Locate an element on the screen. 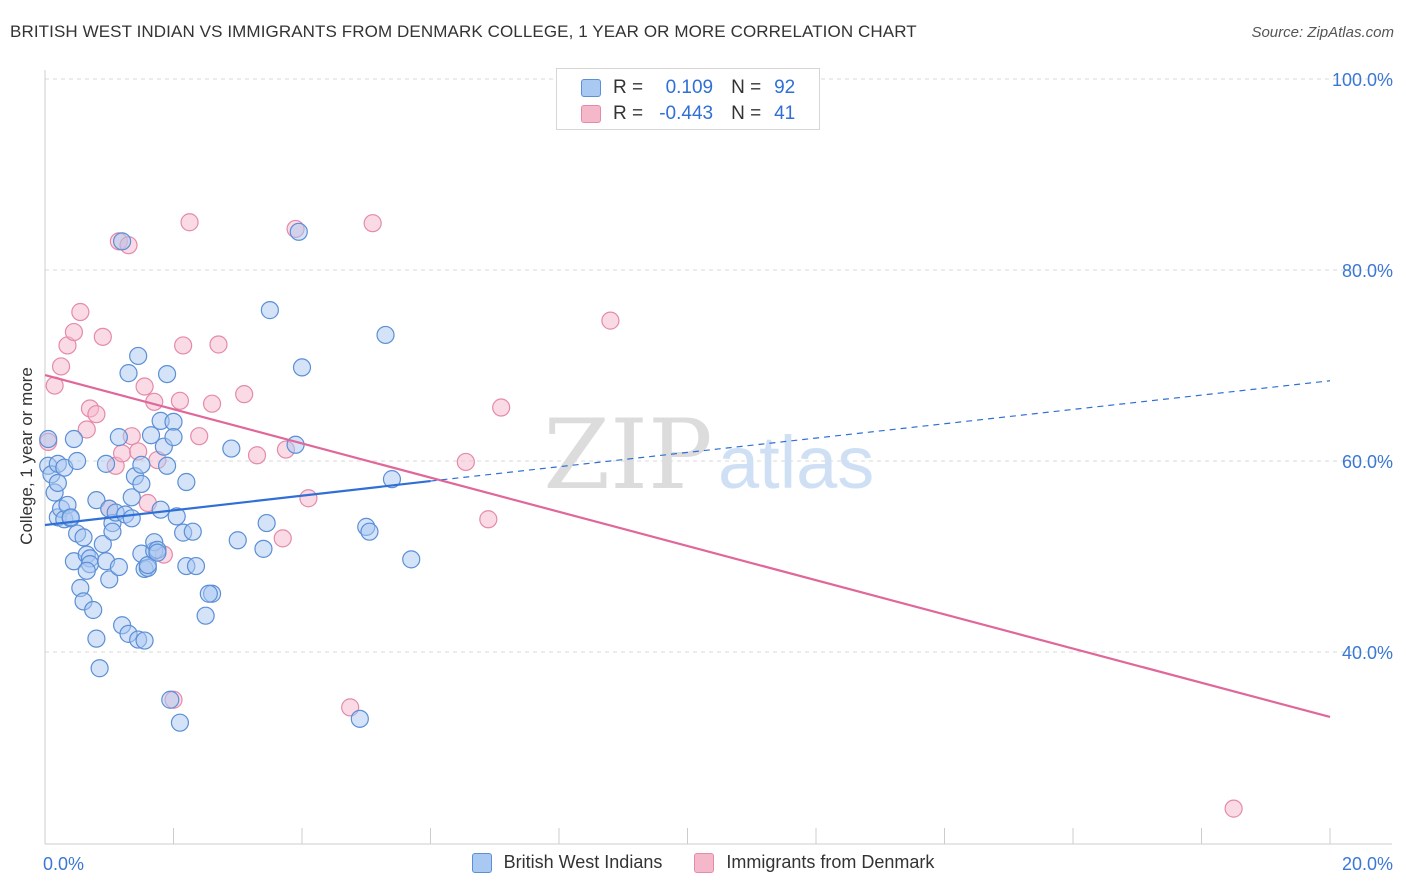 The height and width of the screenshot is (892, 1406). stats-r-value: 0.109 is located at coordinates (689, 87).